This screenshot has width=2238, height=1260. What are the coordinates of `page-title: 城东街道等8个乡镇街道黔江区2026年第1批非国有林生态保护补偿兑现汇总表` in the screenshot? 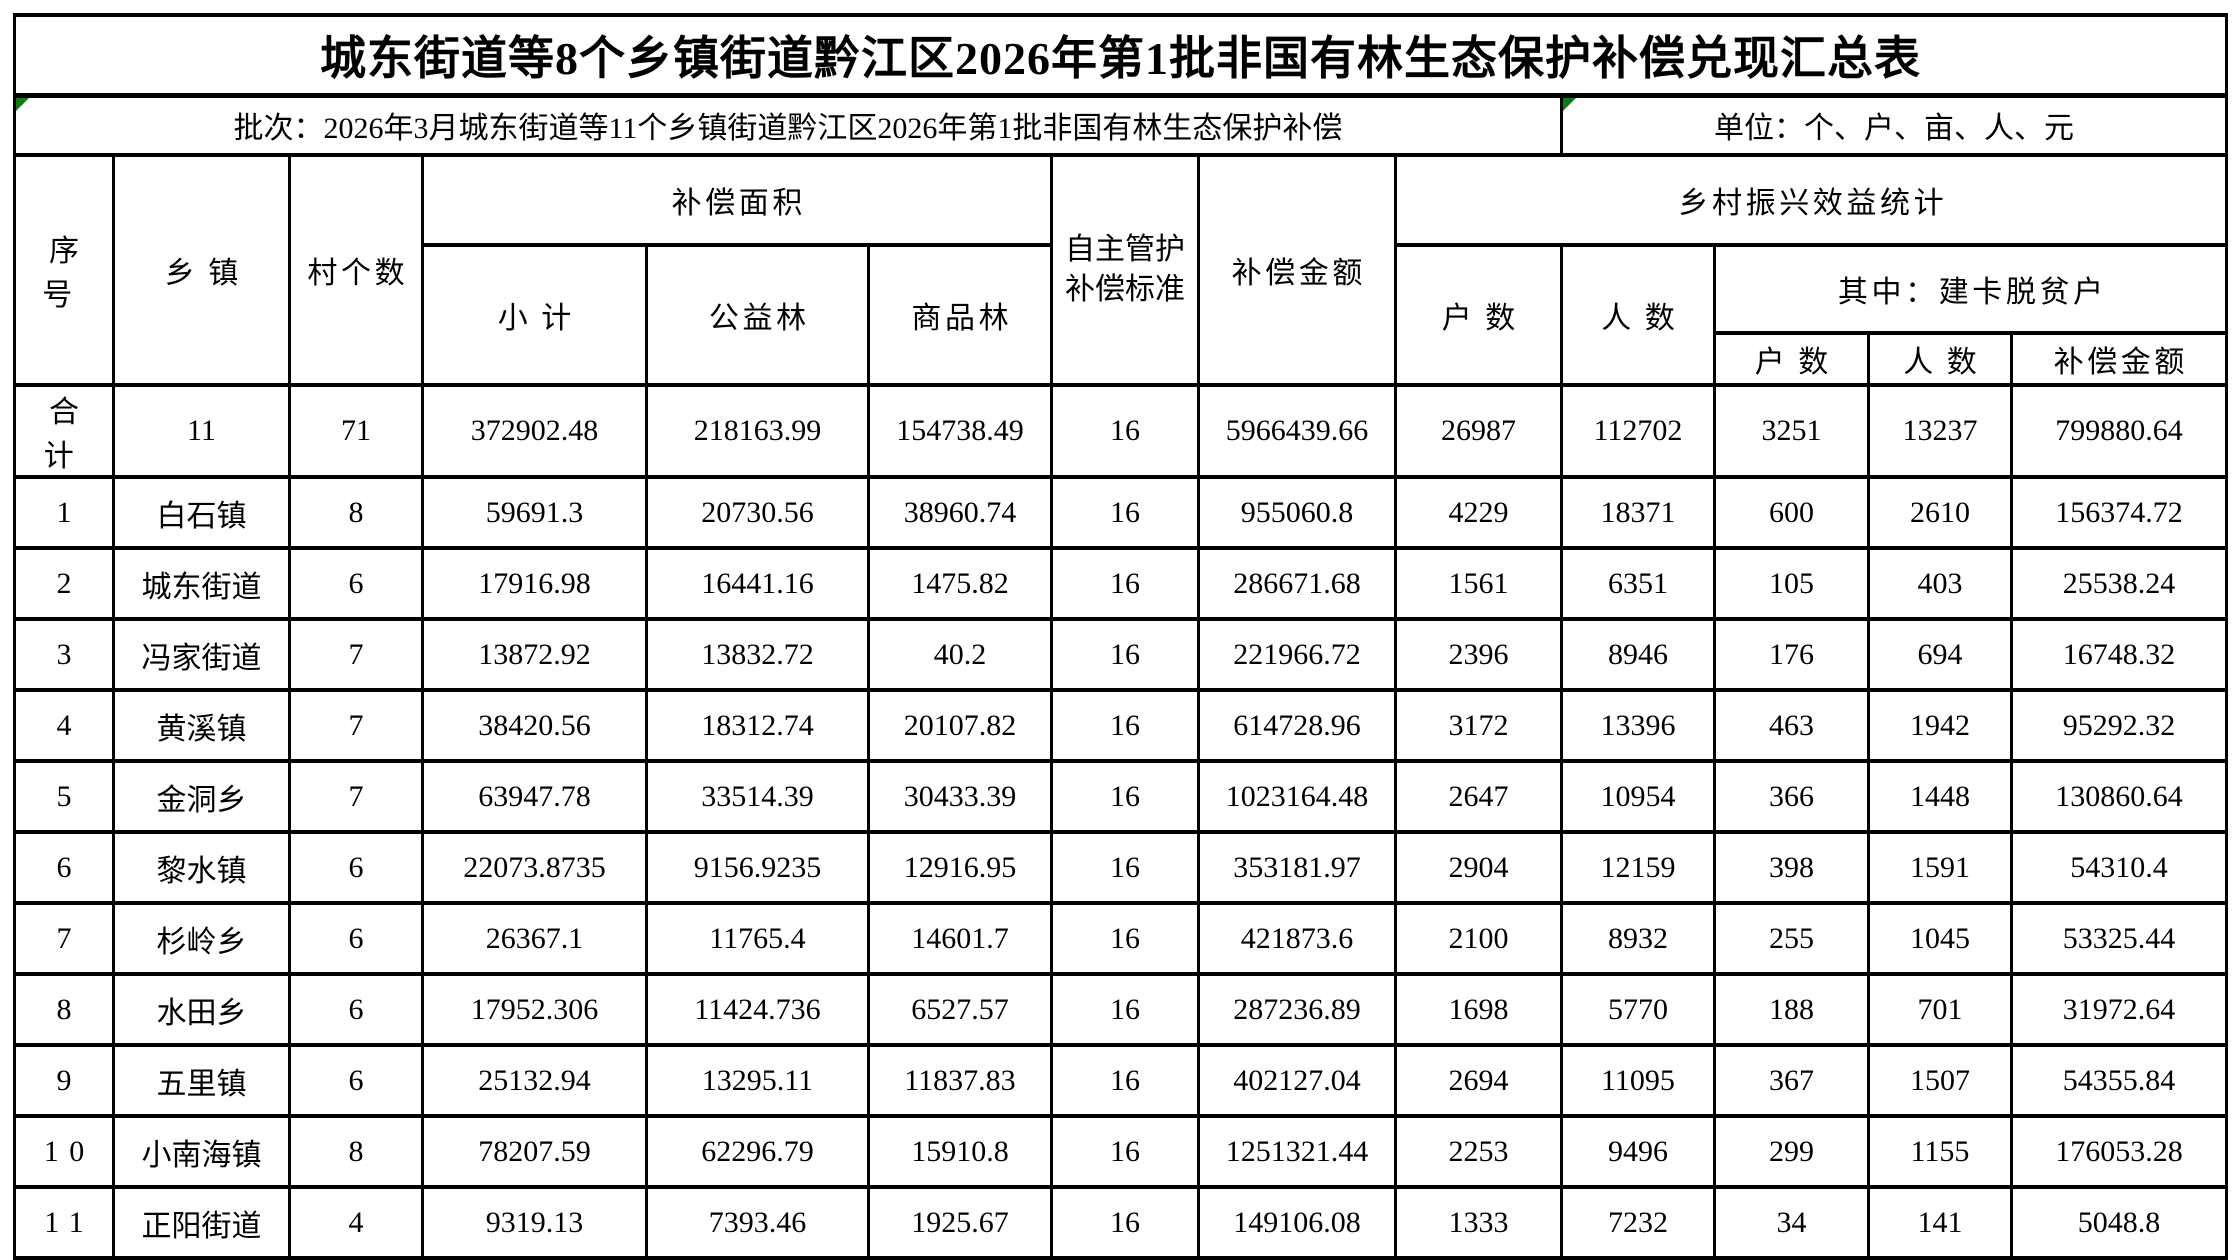 It's located at (1120, 55).